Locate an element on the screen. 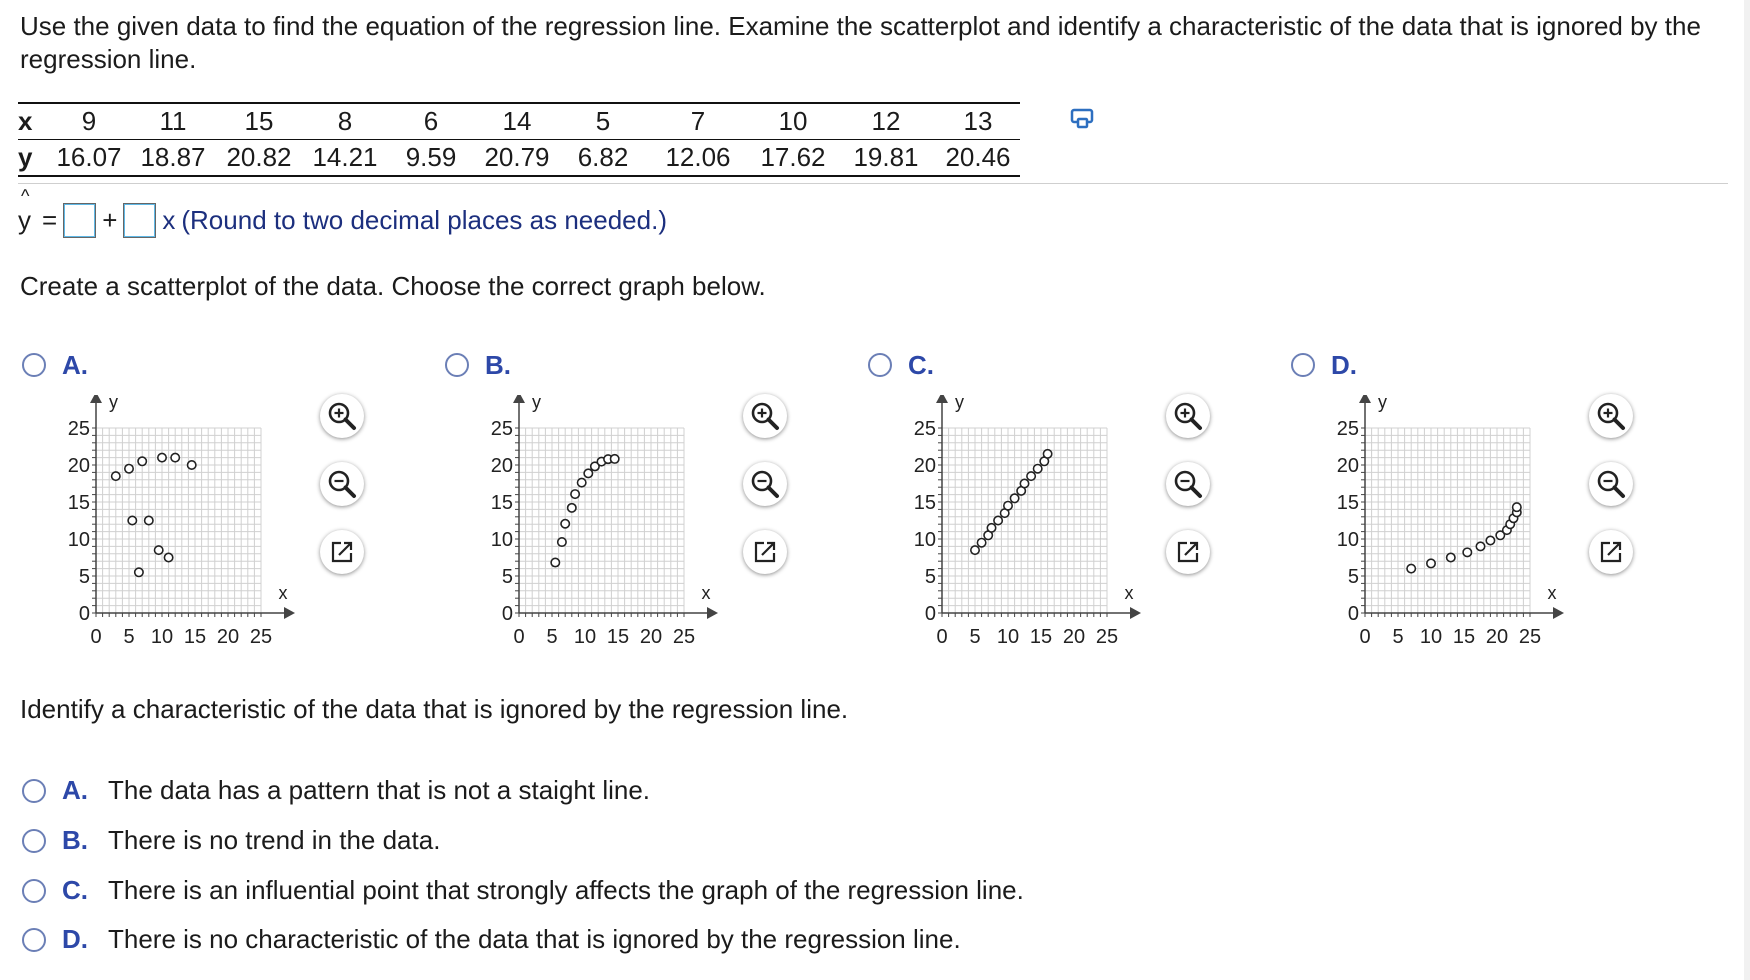 The height and width of the screenshot is (980, 1750). graph-option-d-radio is located at coordinates (1303, 365).